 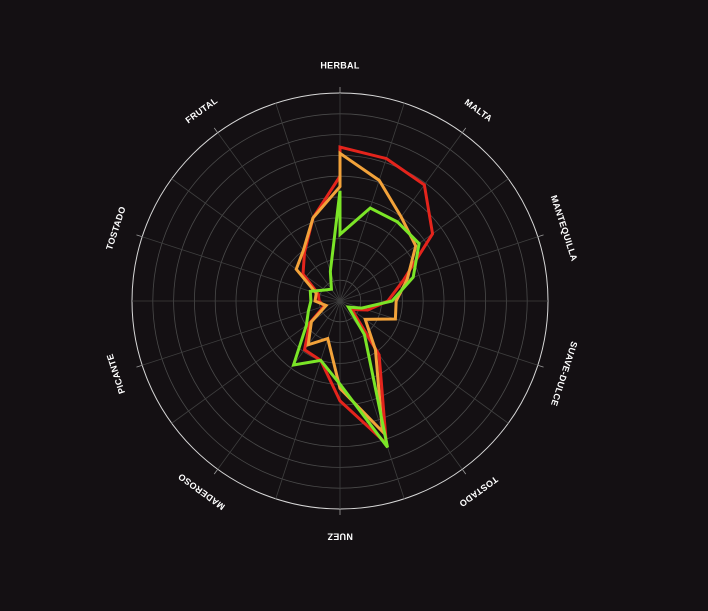 I want to click on radar-axis-label: MALTA, so click(x=479, y=110).